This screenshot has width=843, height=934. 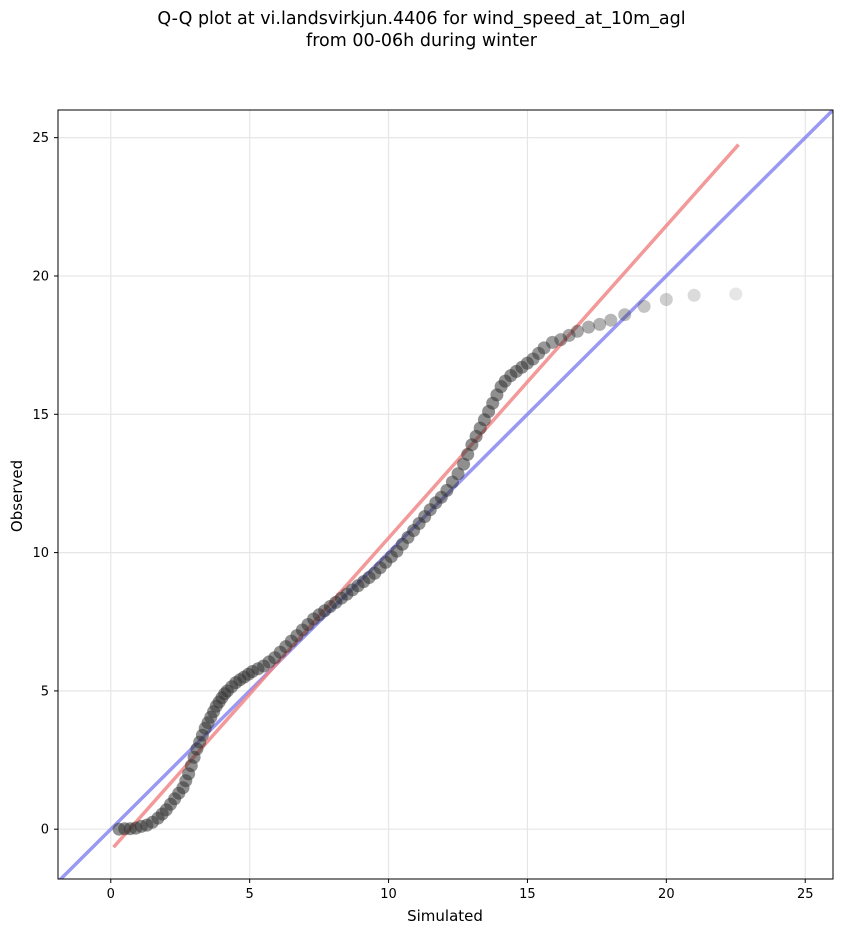 What do you see at coordinates (250, 894) in the screenshot?
I see `x-tick-label: 5` at bounding box center [250, 894].